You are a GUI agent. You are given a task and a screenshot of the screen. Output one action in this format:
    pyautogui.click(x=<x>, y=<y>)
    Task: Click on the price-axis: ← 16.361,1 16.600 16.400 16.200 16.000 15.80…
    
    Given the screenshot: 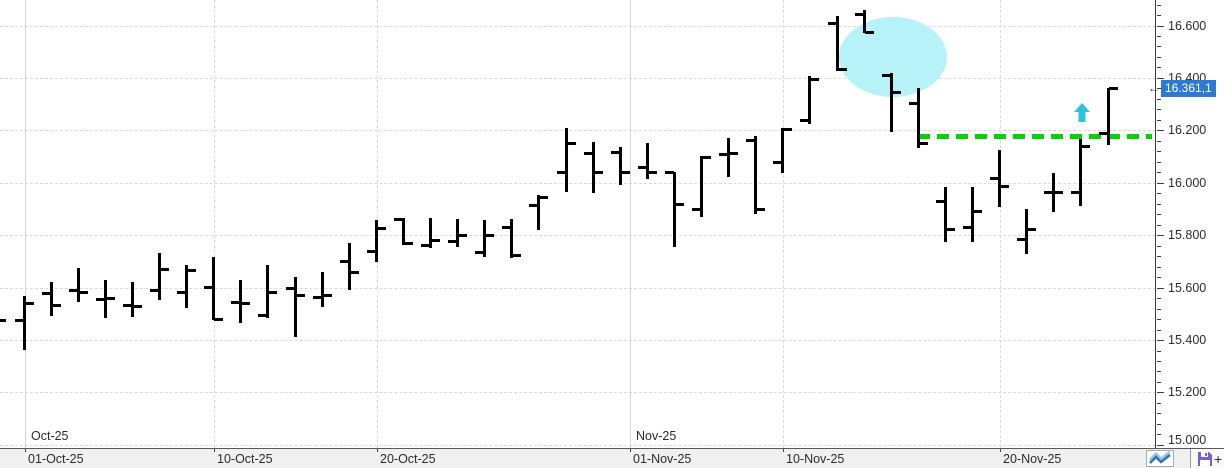 What is the action you would take?
    pyautogui.click(x=1186, y=224)
    